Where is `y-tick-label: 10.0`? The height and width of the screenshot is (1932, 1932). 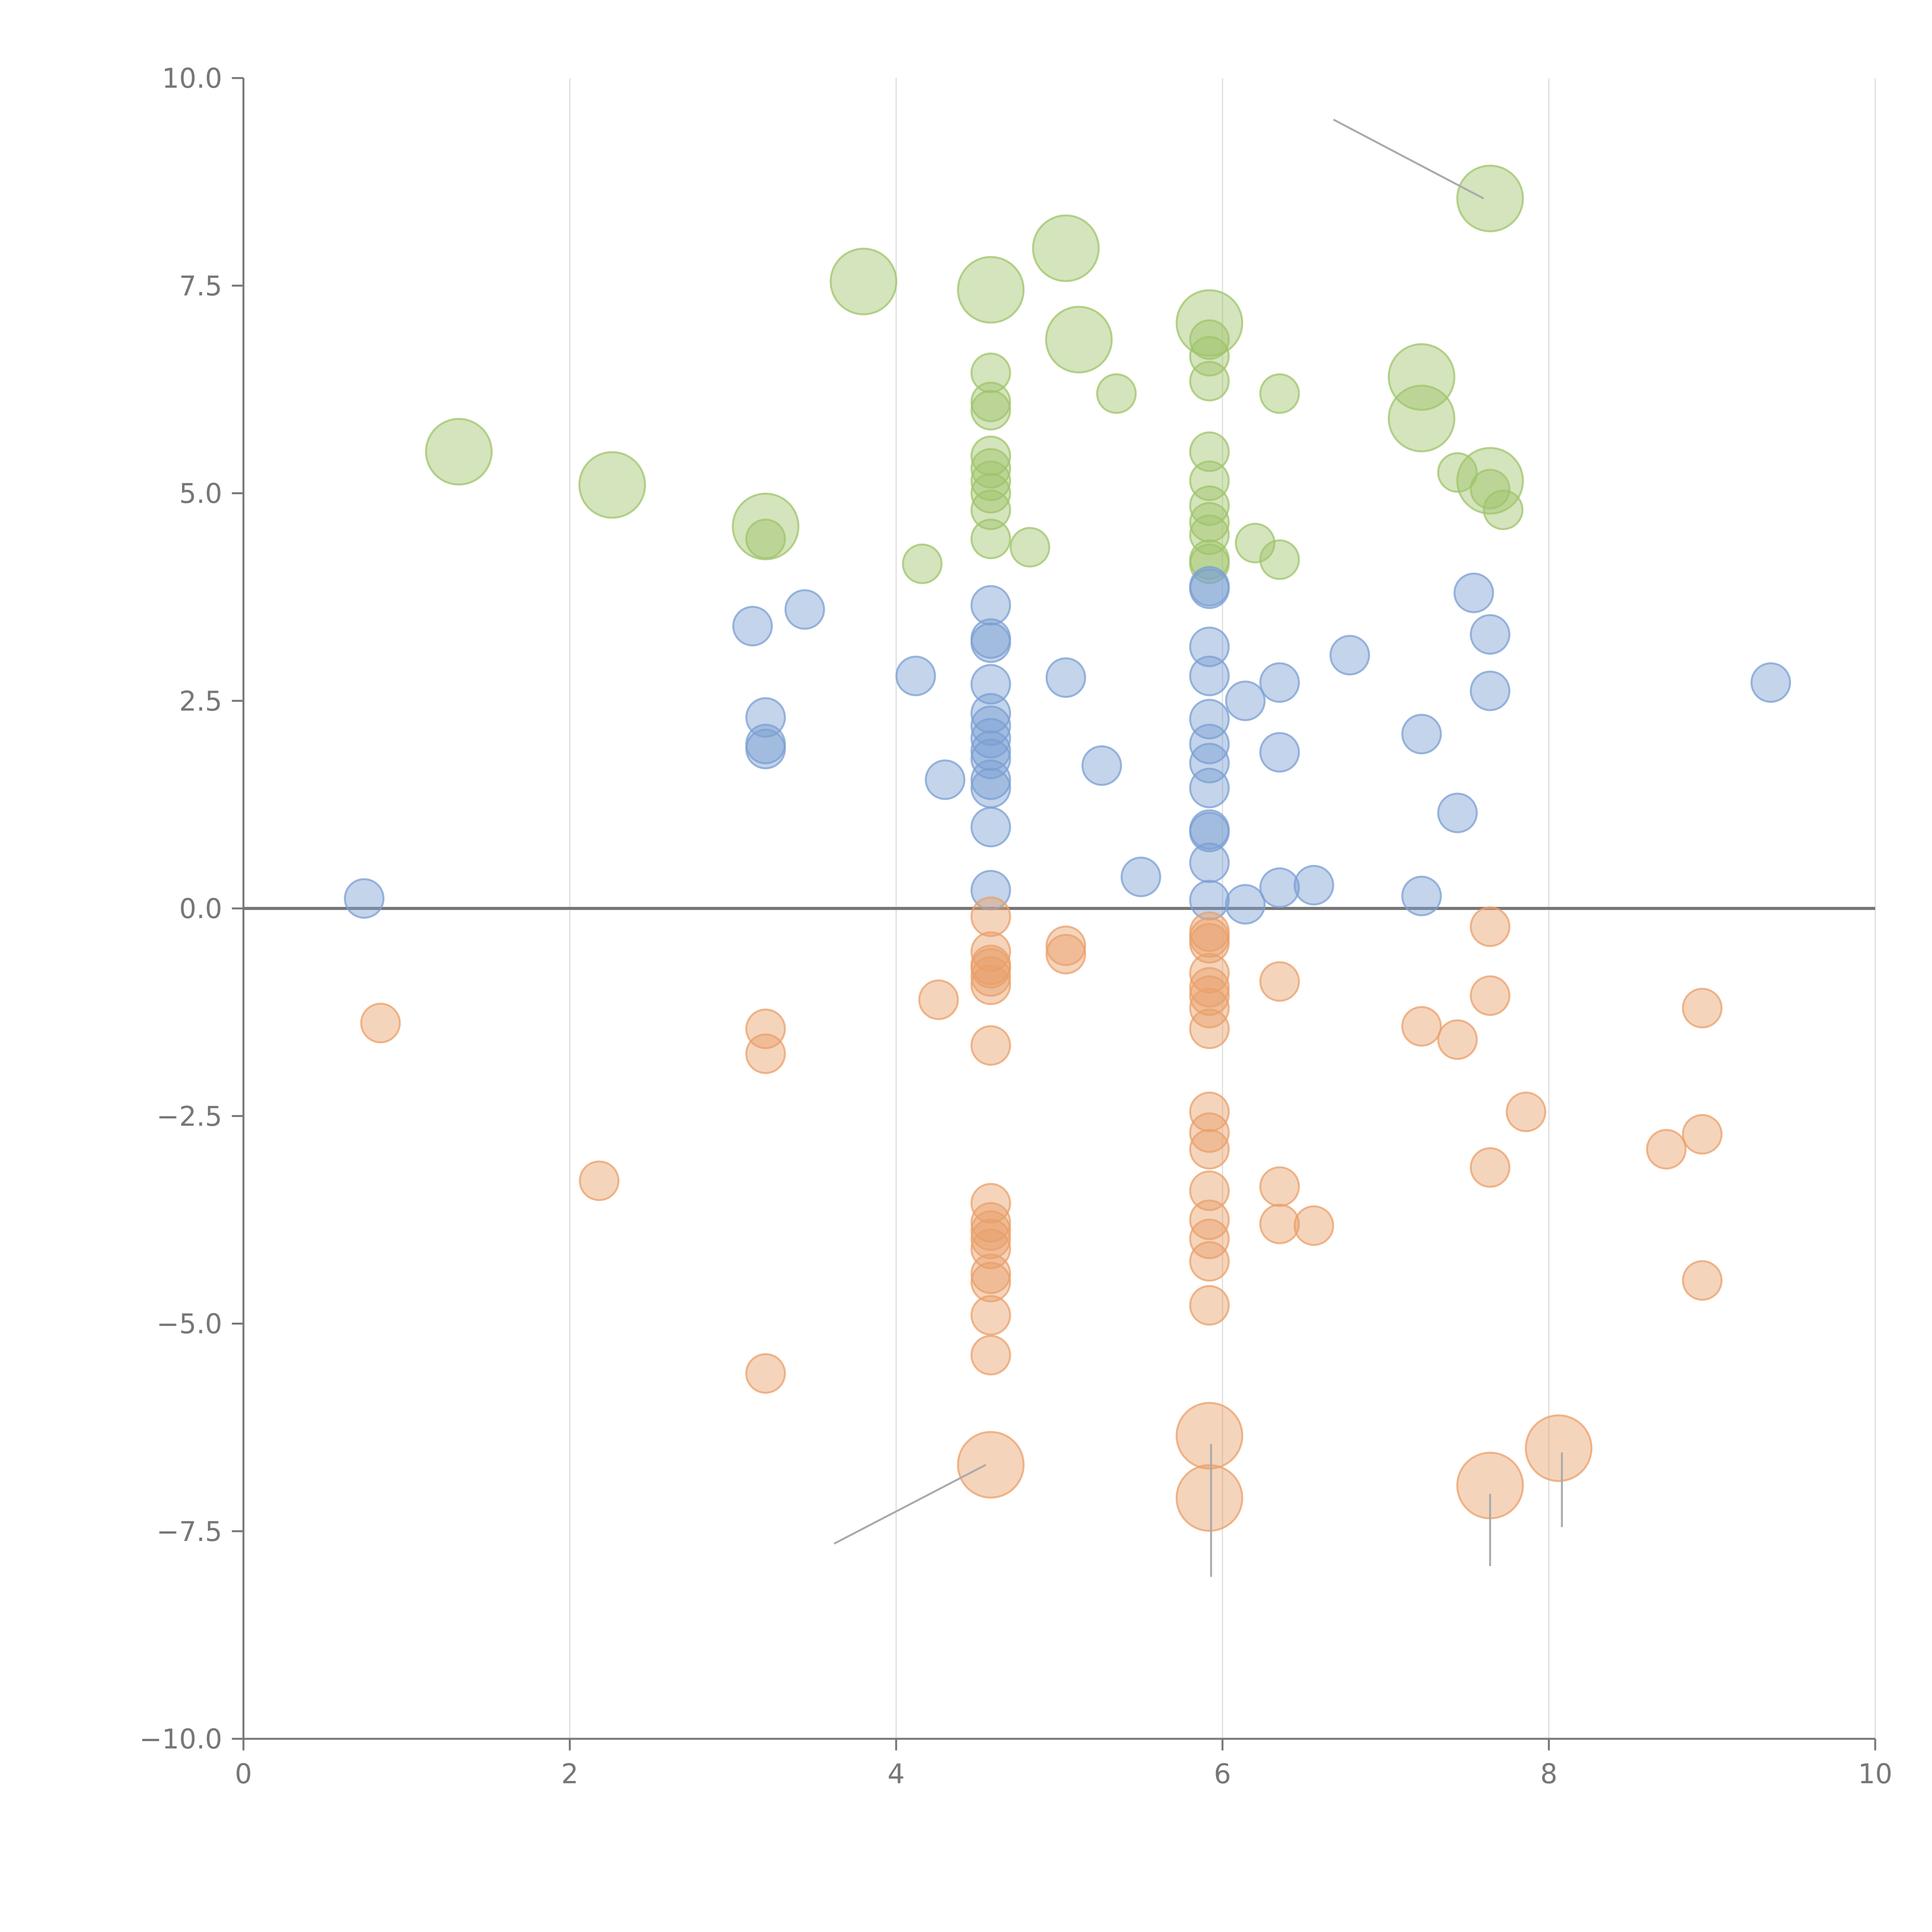
y-tick-label: 10.0 is located at coordinates (192, 78).